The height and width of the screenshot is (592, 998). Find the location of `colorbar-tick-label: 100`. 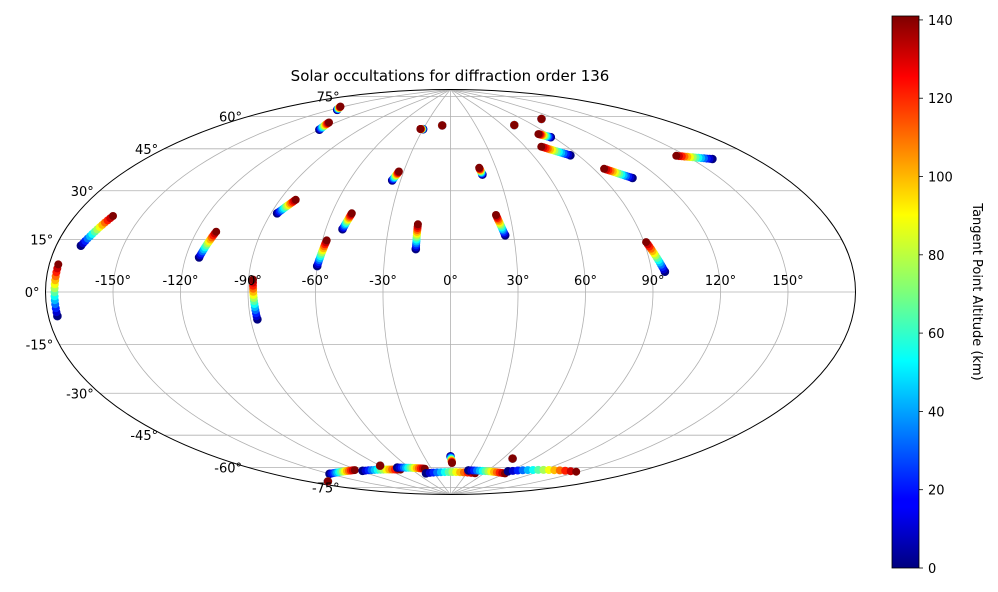

colorbar-tick-label: 100 is located at coordinates (940, 178).